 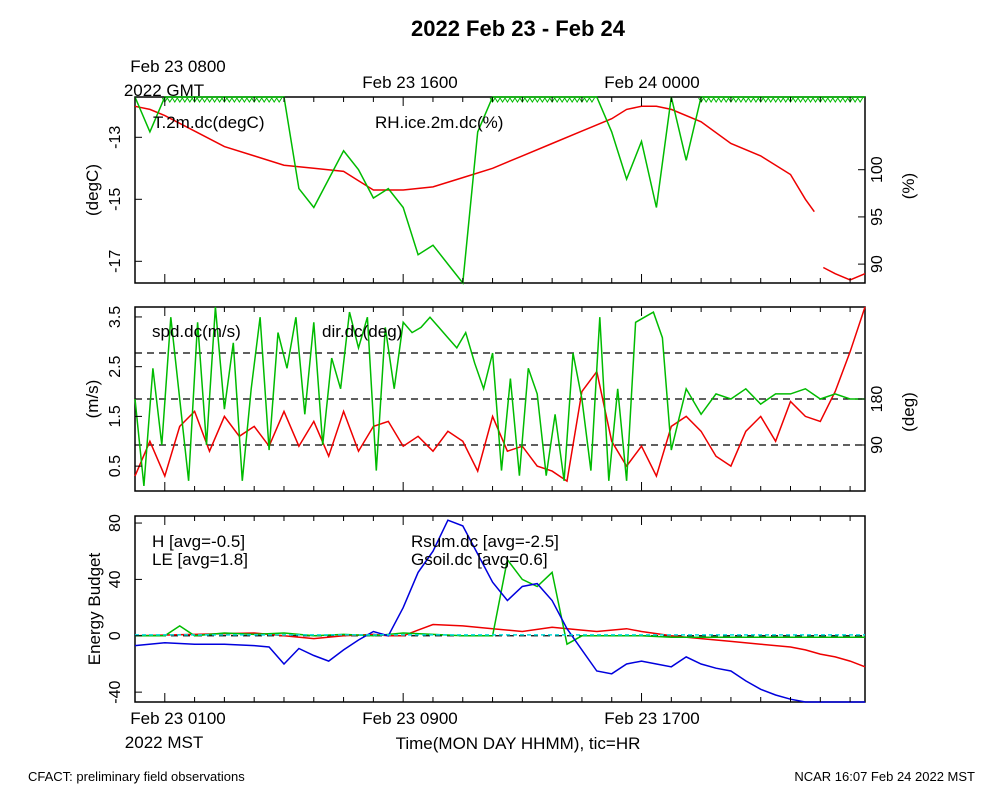 What do you see at coordinates (115, 635) in the screenshot?
I see `y-tick-label: 0` at bounding box center [115, 635].